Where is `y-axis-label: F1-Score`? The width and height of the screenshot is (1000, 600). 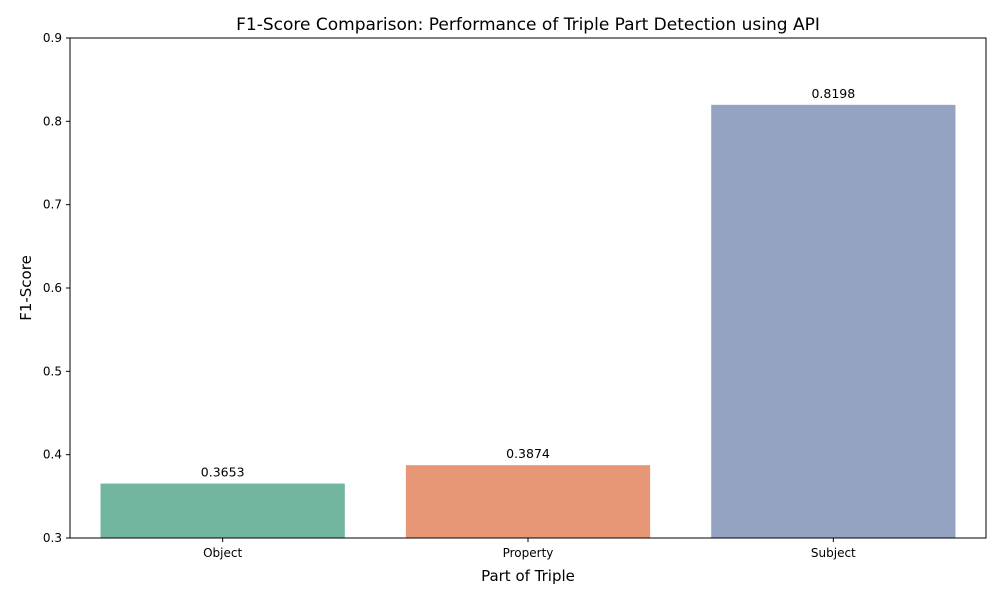 y-axis-label: F1-Score is located at coordinates (26, 288).